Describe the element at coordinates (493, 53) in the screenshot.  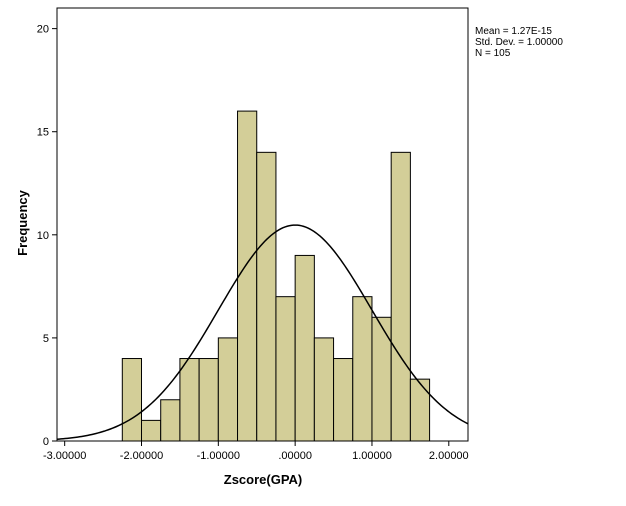
I see `stats-n: N = 105` at that location.